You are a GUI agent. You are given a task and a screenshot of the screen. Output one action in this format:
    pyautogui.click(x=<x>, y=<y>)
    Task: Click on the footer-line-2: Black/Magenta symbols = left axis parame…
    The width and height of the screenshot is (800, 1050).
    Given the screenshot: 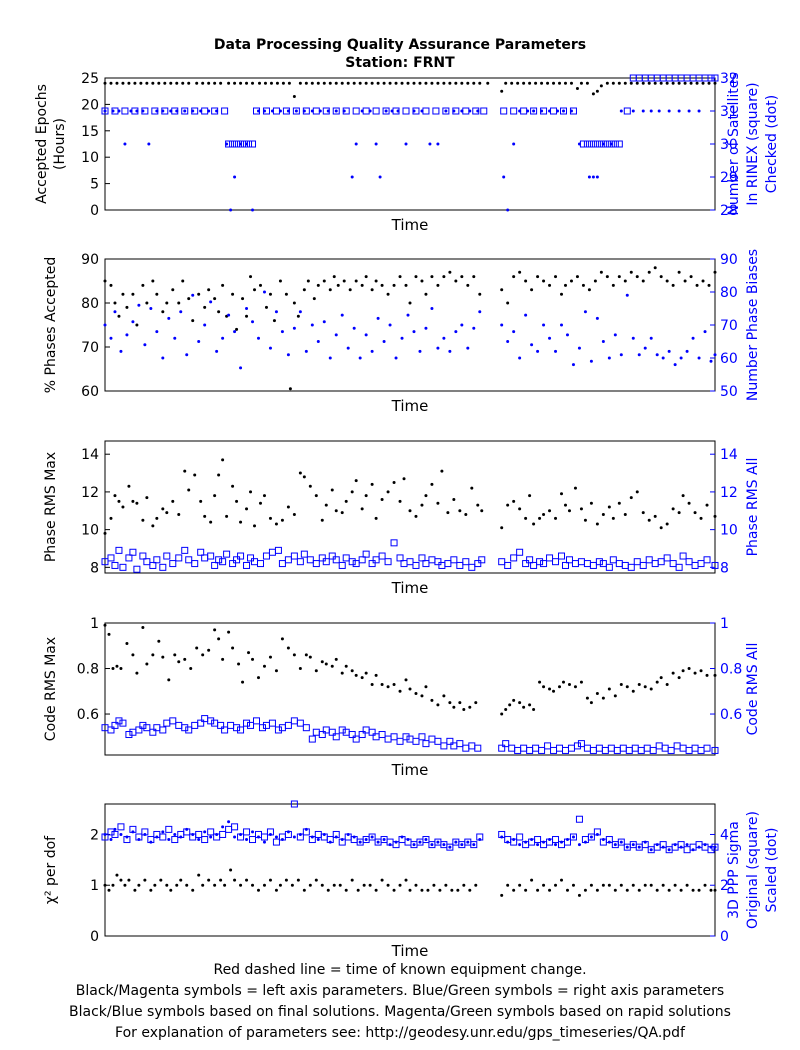 What is the action you would take?
    pyautogui.click(x=400, y=991)
    